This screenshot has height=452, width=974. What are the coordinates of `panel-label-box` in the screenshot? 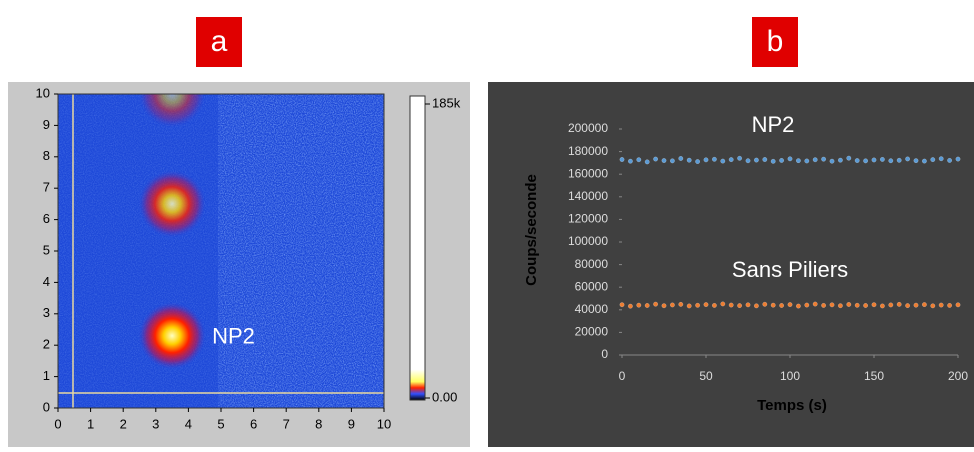 It's located at (775, 42).